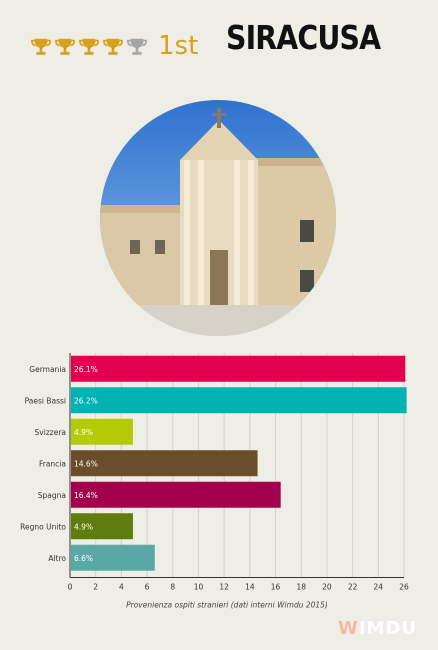  What do you see at coordinates (178, 46) in the screenshot?
I see `rank-label: 1st` at bounding box center [178, 46].